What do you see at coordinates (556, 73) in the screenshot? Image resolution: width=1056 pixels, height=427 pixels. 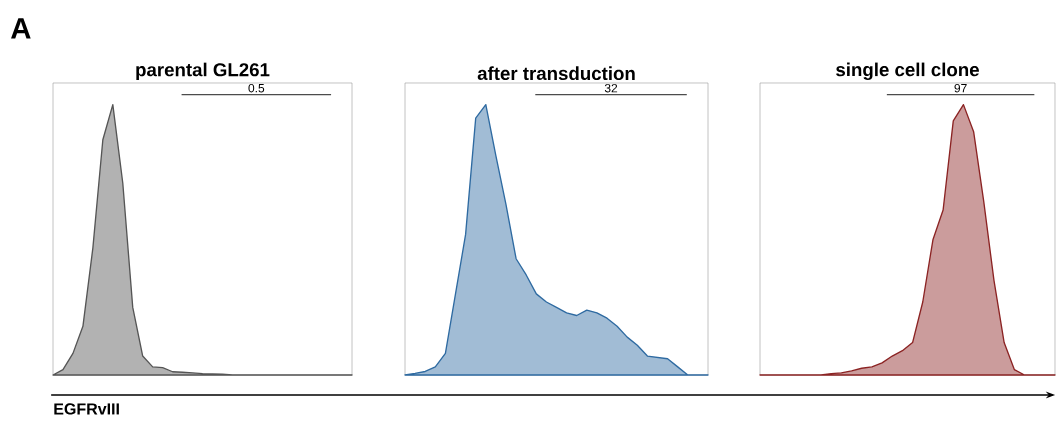 I see `chart-title: after transduction` at bounding box center [556, 73].